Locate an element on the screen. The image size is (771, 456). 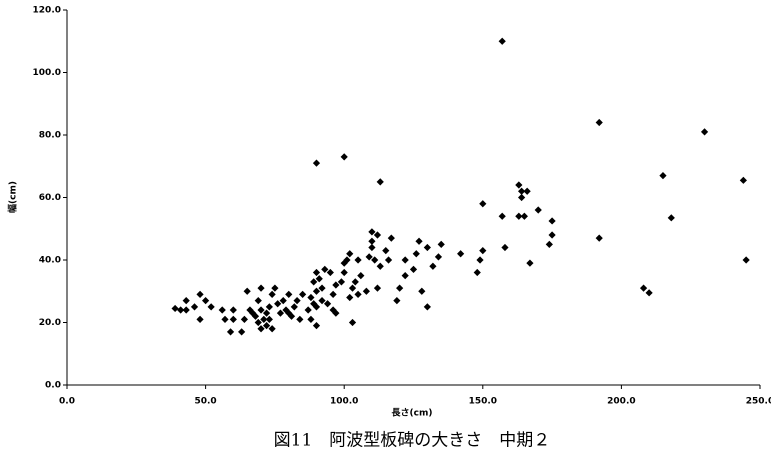
y-tick-label: 80.0 is located at coordinates (50, 136).